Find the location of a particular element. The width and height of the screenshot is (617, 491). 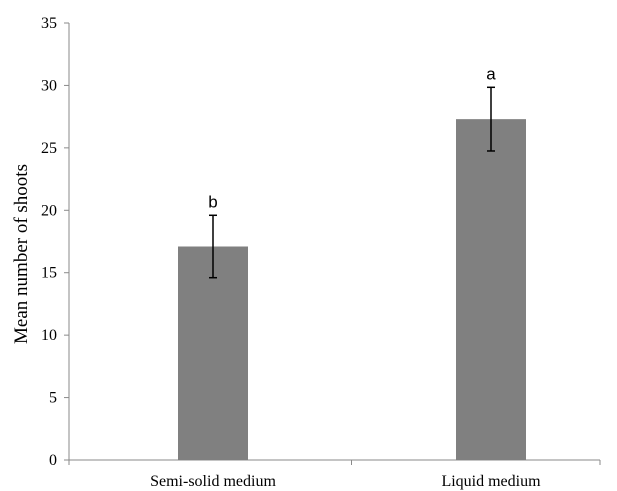

significance-letter: b is located at coordinates (212, 201).